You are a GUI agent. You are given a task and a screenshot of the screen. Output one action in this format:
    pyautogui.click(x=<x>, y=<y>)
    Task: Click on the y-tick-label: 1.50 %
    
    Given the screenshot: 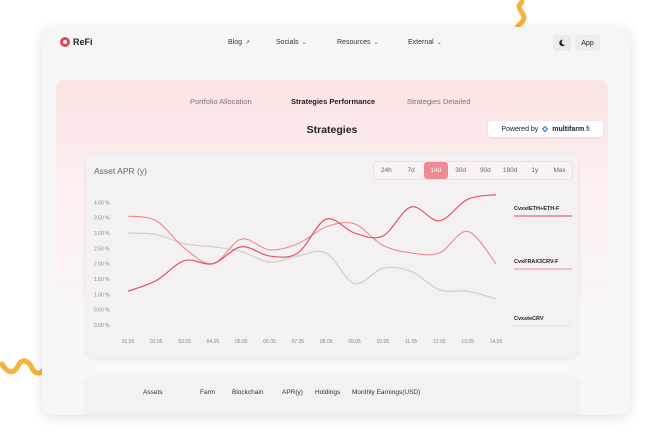 What is the action you would take?
    pyautogui.click(x=102, y=280)
    